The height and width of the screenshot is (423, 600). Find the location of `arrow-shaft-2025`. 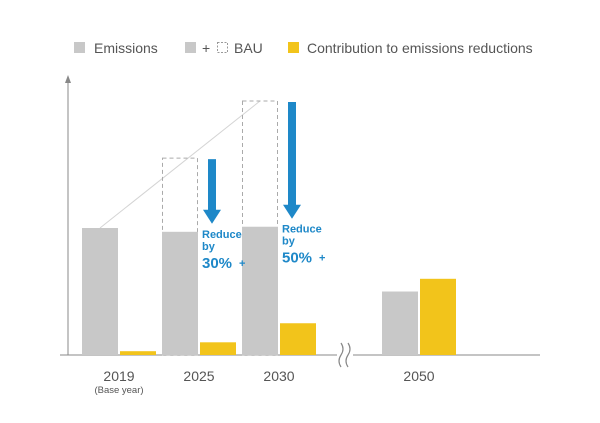

arrow-shaft-2025 is located at coordinates (212, 185).